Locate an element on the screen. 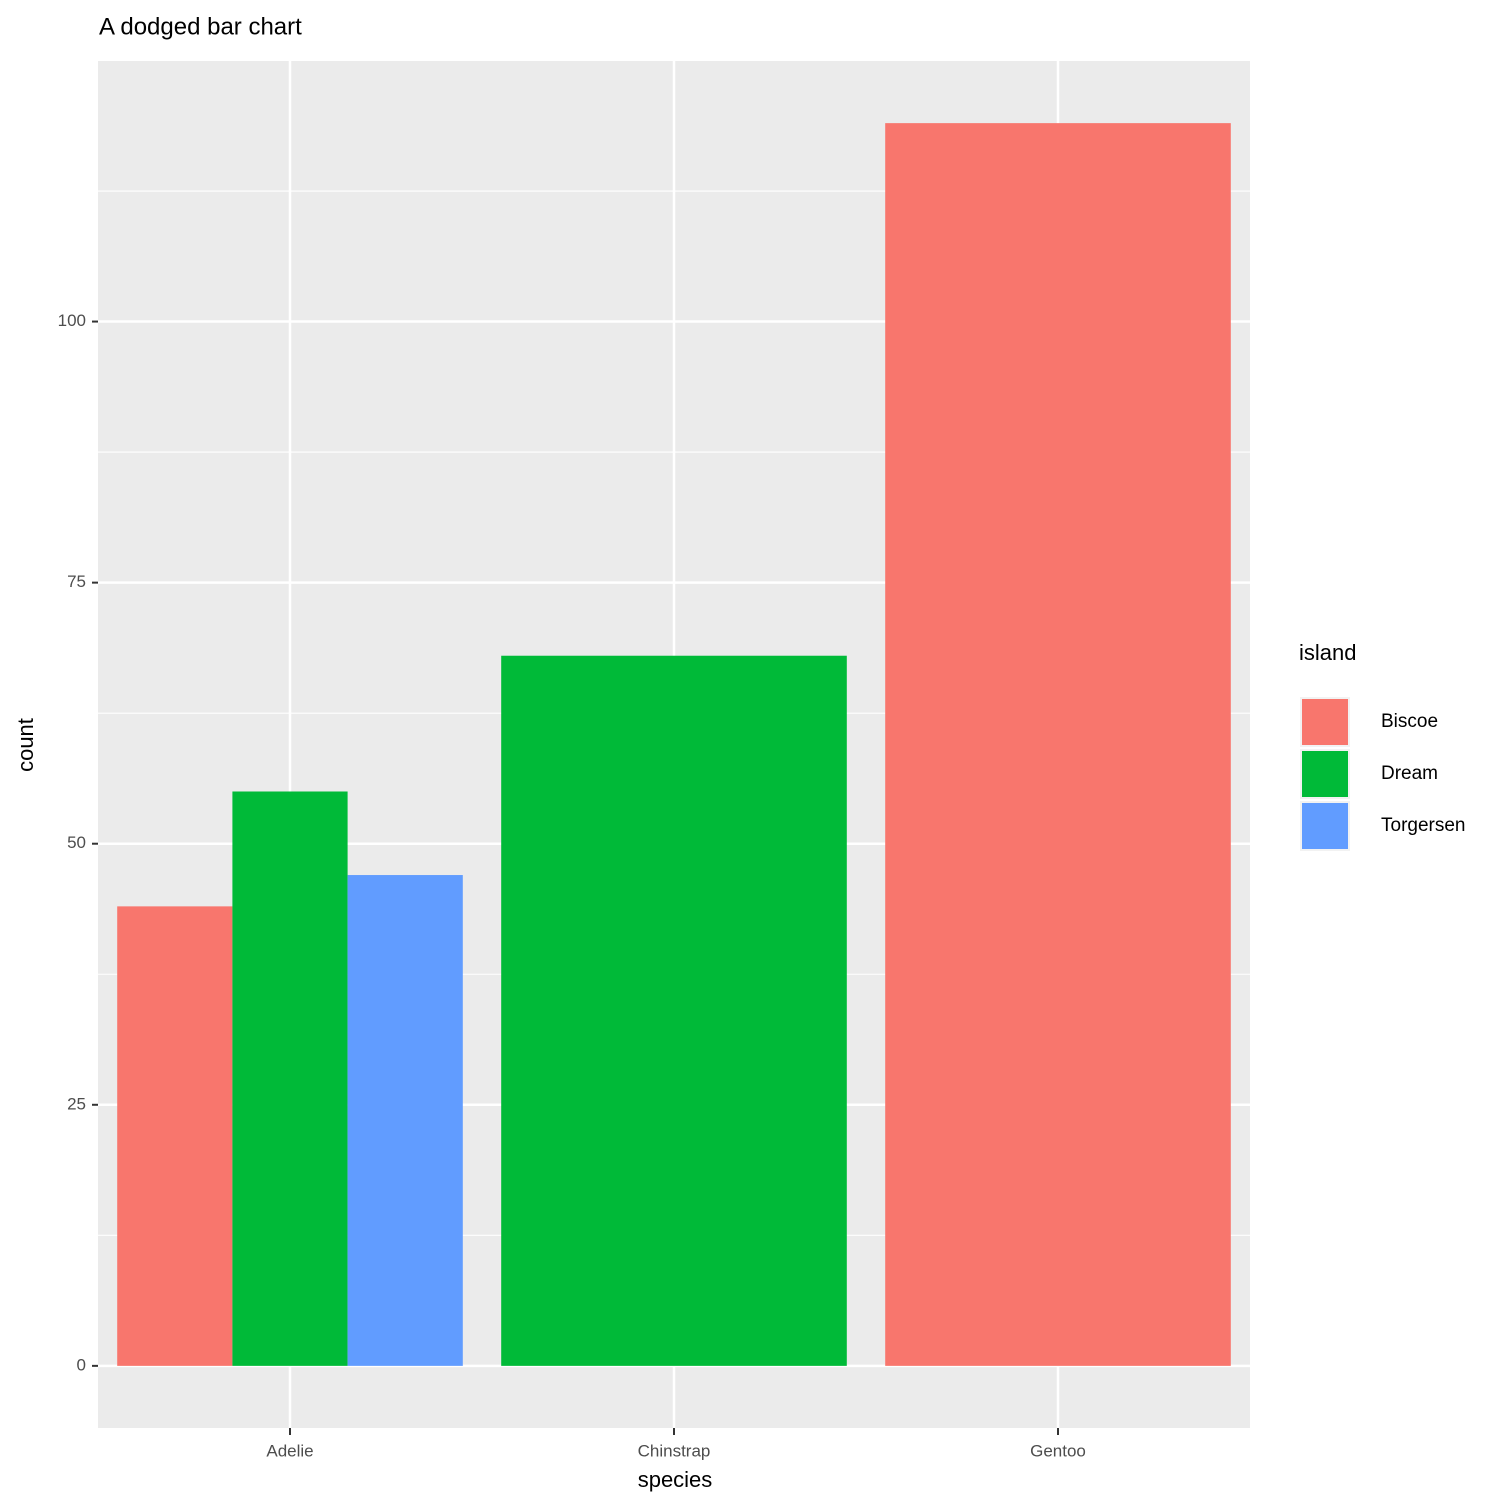 The image size is (1512, 1512). x-tick-label: Gentoo is located at coordinates (1058, 1450).